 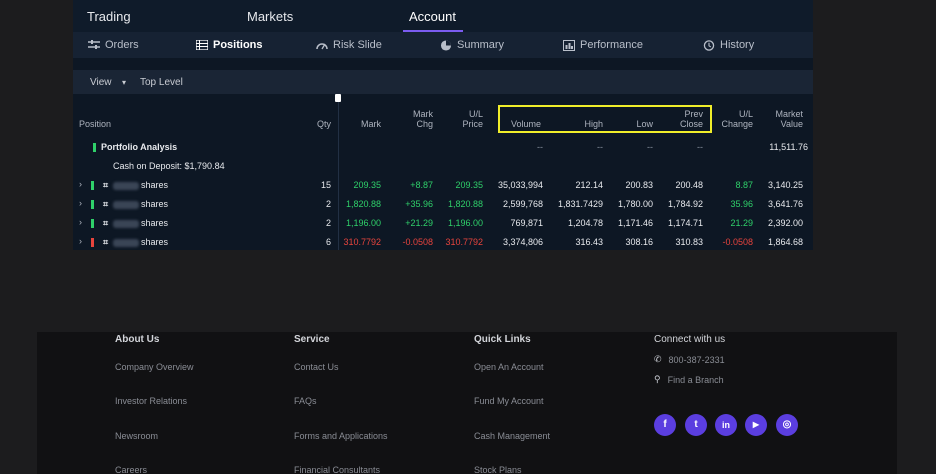 I want to click on footer-heading-service: Service, so click(x=312, y=339).